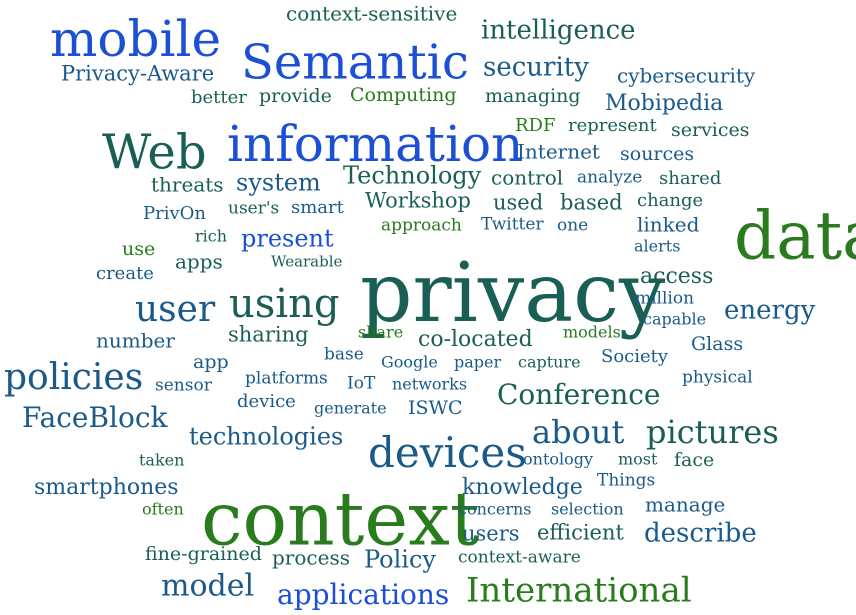 Image resolution: width=856 pixels, height=615 pixels. Describe the element at coordinates (579, 395) in the screenshot. I see `word-conference: Conference` at that location.